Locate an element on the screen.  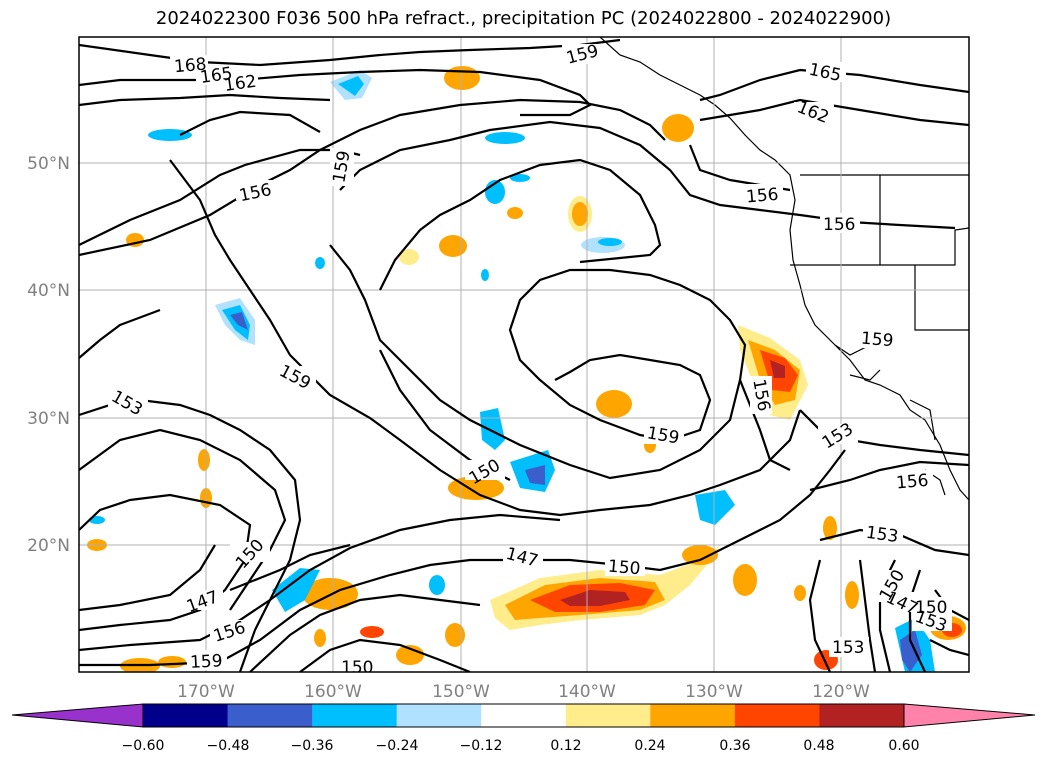
latitude-labels: 50°N 40°N 30°N 20°N is located at coordinates (48, 355).